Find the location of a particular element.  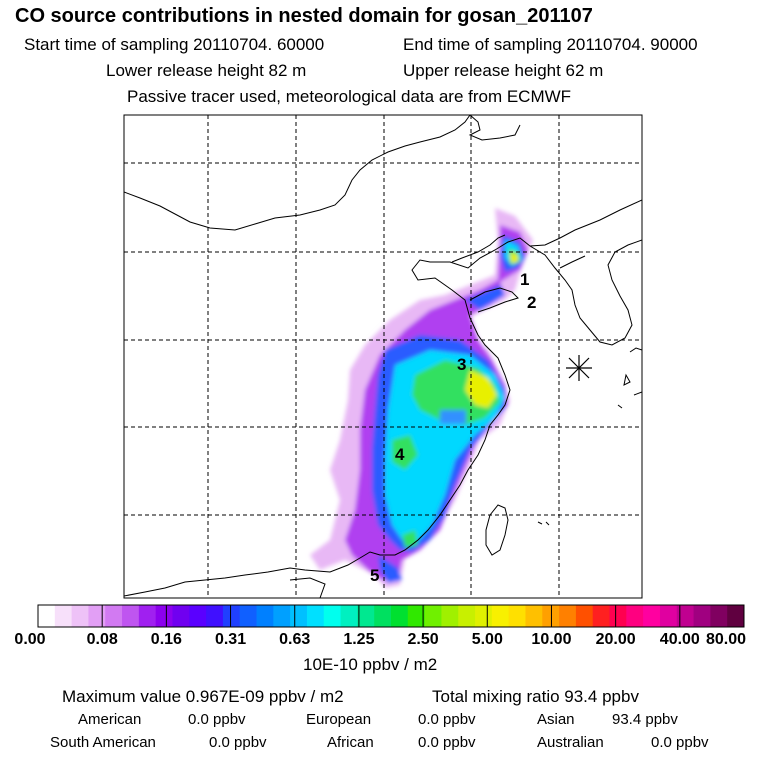

upper-release-height: Upper release height 62 m is located at coordinates (503, 70).